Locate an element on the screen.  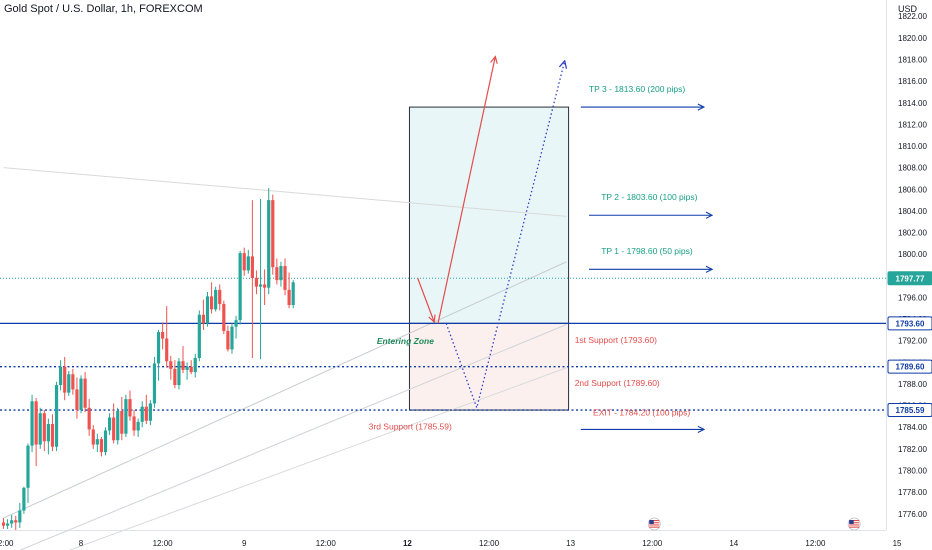
projection-arrow is located at coordinates (466, 190).